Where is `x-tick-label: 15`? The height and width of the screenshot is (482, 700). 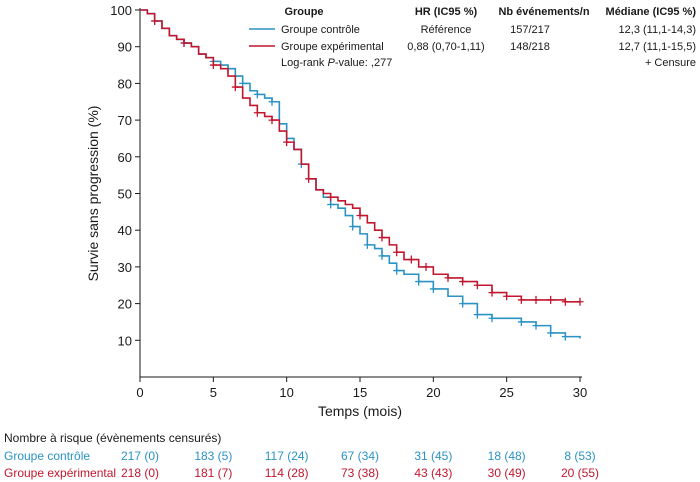
x-tick-label: 15 is located at coordinates (360, 392).